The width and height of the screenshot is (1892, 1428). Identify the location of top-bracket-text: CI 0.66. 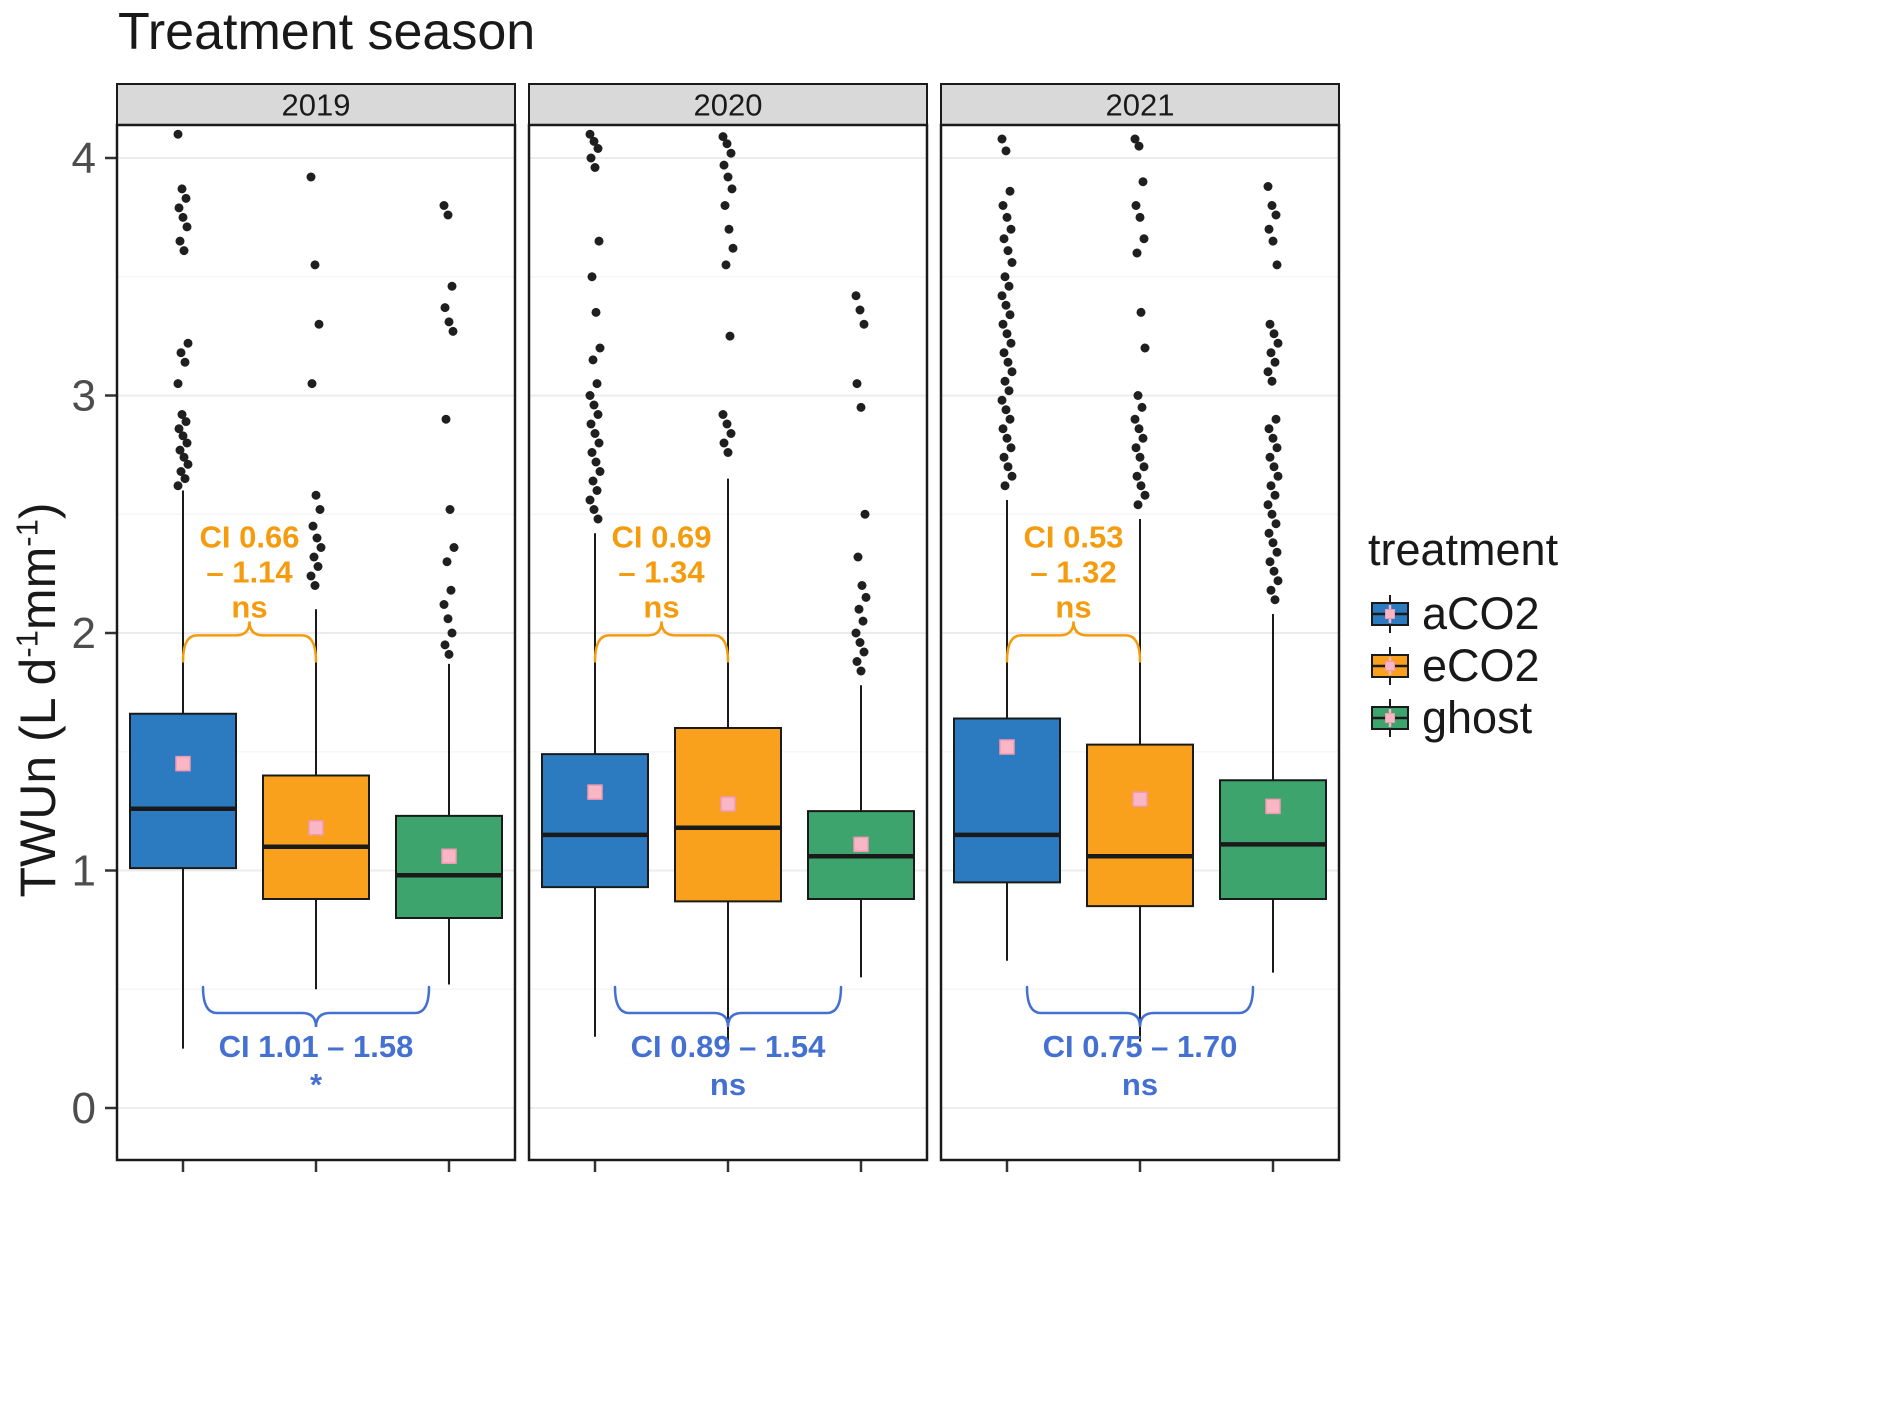
(250, 536).